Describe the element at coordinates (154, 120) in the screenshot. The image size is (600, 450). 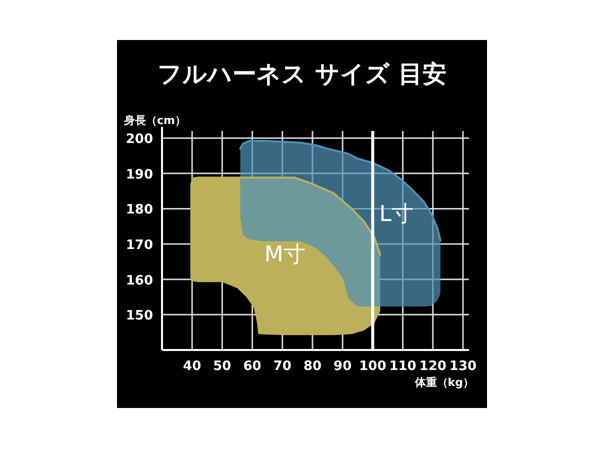
I see `y-axis-title: 身長（cm）` at that location.